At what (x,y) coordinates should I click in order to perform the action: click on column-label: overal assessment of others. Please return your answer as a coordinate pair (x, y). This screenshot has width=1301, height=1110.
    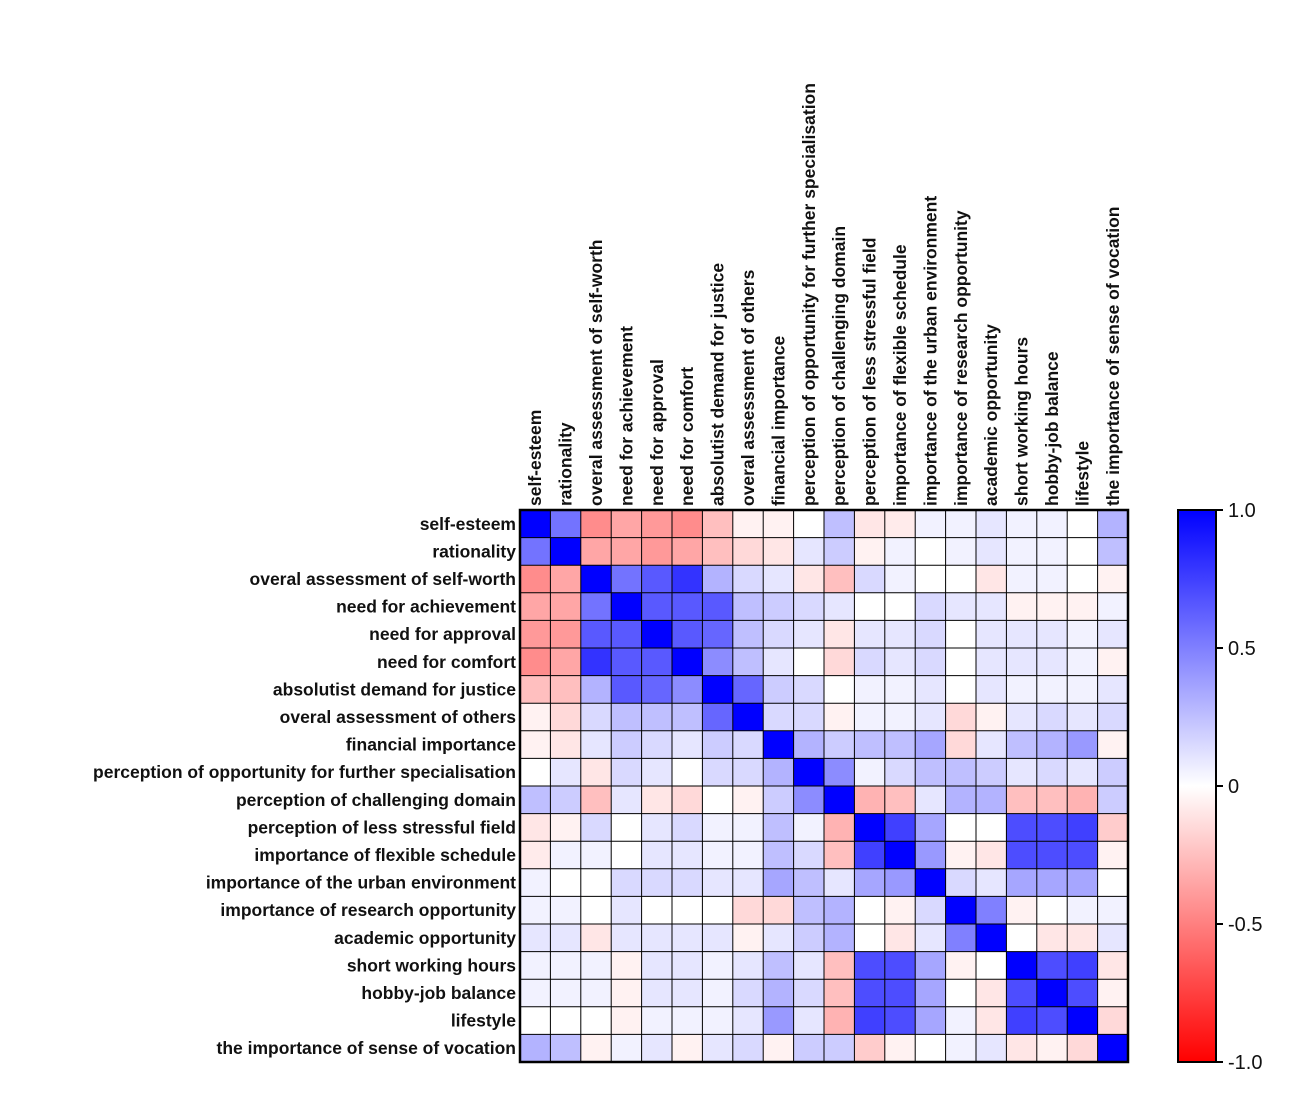
    Looking at the image, I should click on (748, 387).